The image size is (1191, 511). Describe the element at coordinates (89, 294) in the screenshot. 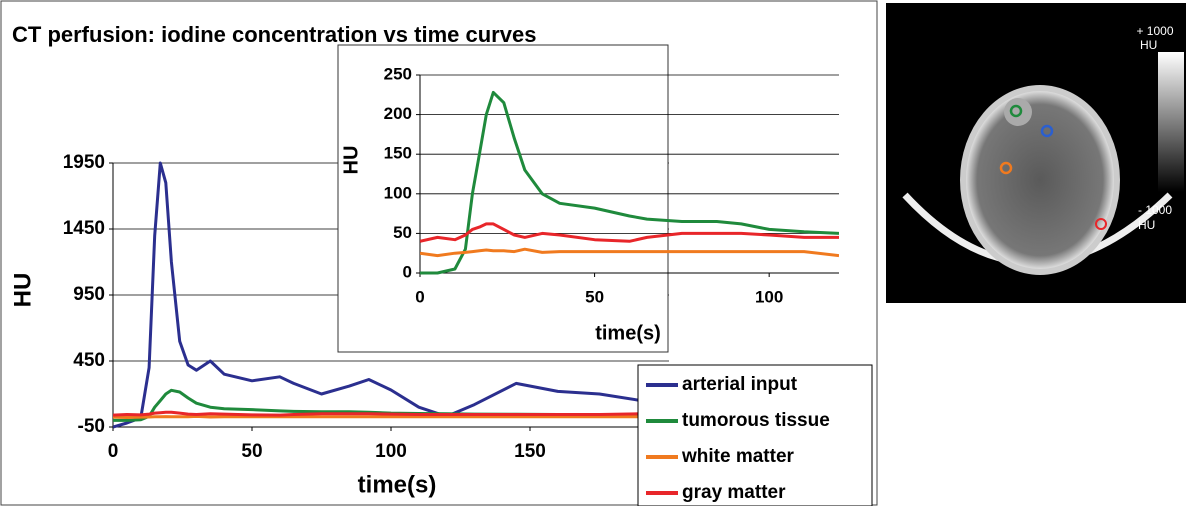

I see `y-tick-label: 950` at that location.